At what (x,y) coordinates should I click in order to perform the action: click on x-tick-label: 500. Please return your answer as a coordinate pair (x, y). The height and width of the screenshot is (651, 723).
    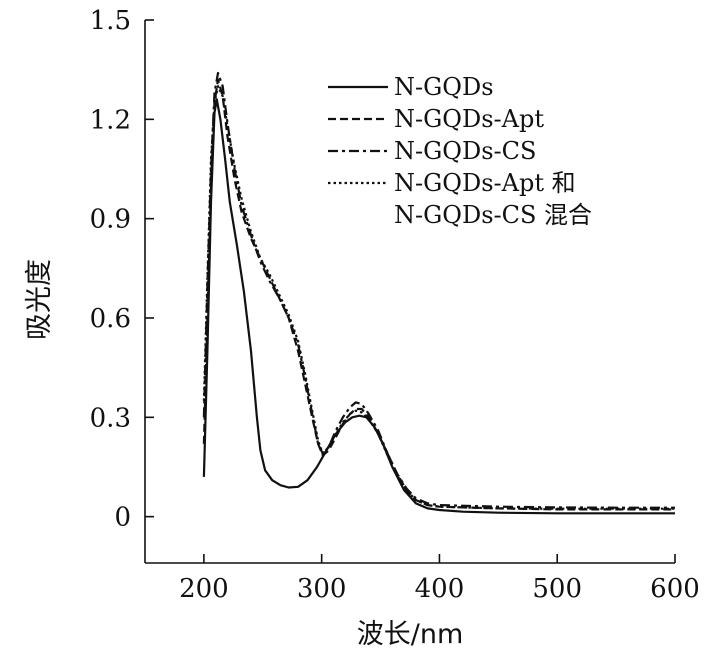
    Looking at the image, I should click on (557, 589).